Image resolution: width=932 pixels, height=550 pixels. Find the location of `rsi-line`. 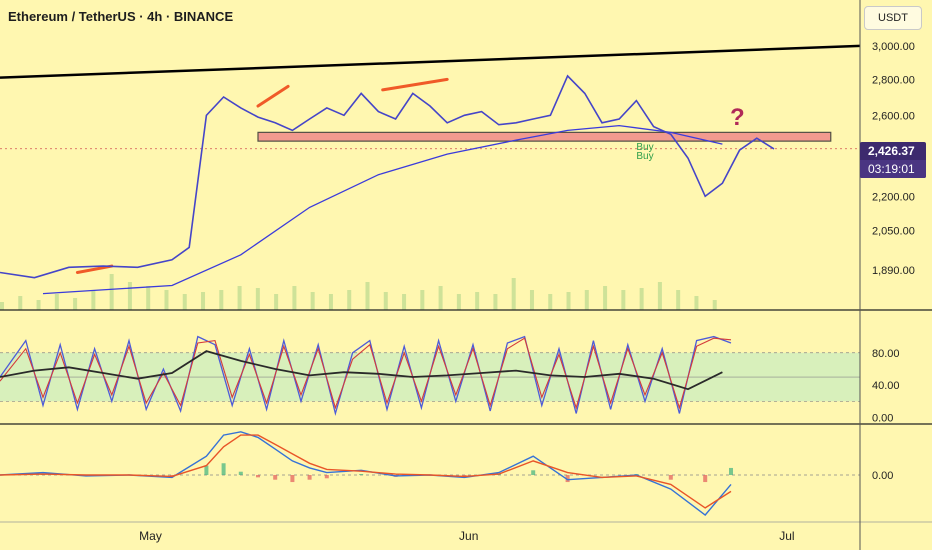

rsi-line is located at coordinates (361, 370).